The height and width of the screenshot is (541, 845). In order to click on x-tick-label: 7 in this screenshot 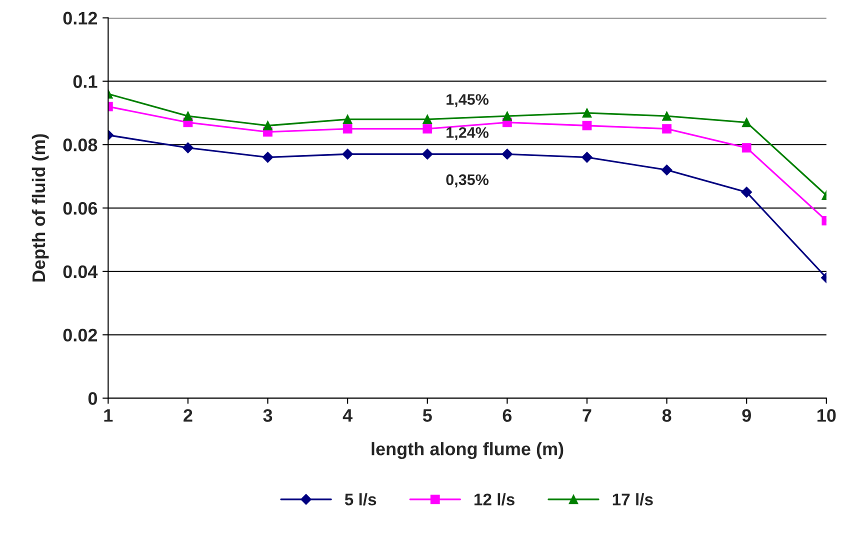, I will do `click(587, 415)`.